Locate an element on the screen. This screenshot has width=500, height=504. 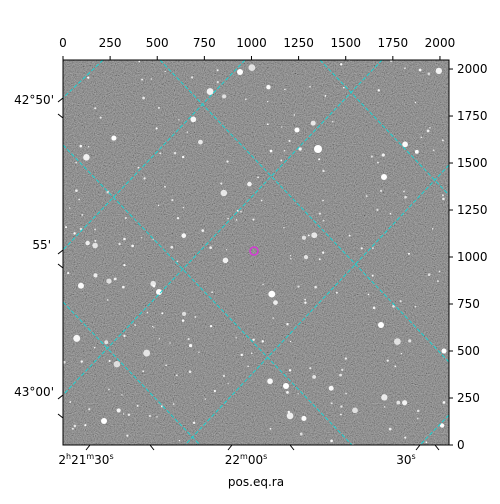
y-tick-label: 1500 is located at coordinates (472, 163).